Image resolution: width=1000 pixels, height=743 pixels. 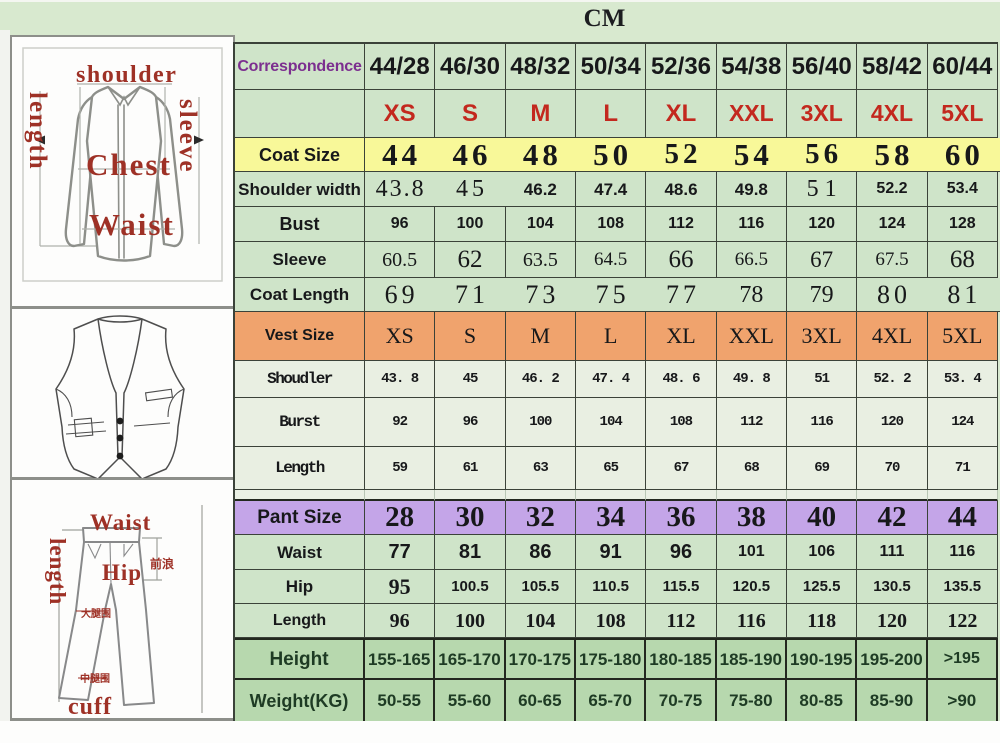 I want to click on svg-text: 前浪, so click(x=162, y=563).